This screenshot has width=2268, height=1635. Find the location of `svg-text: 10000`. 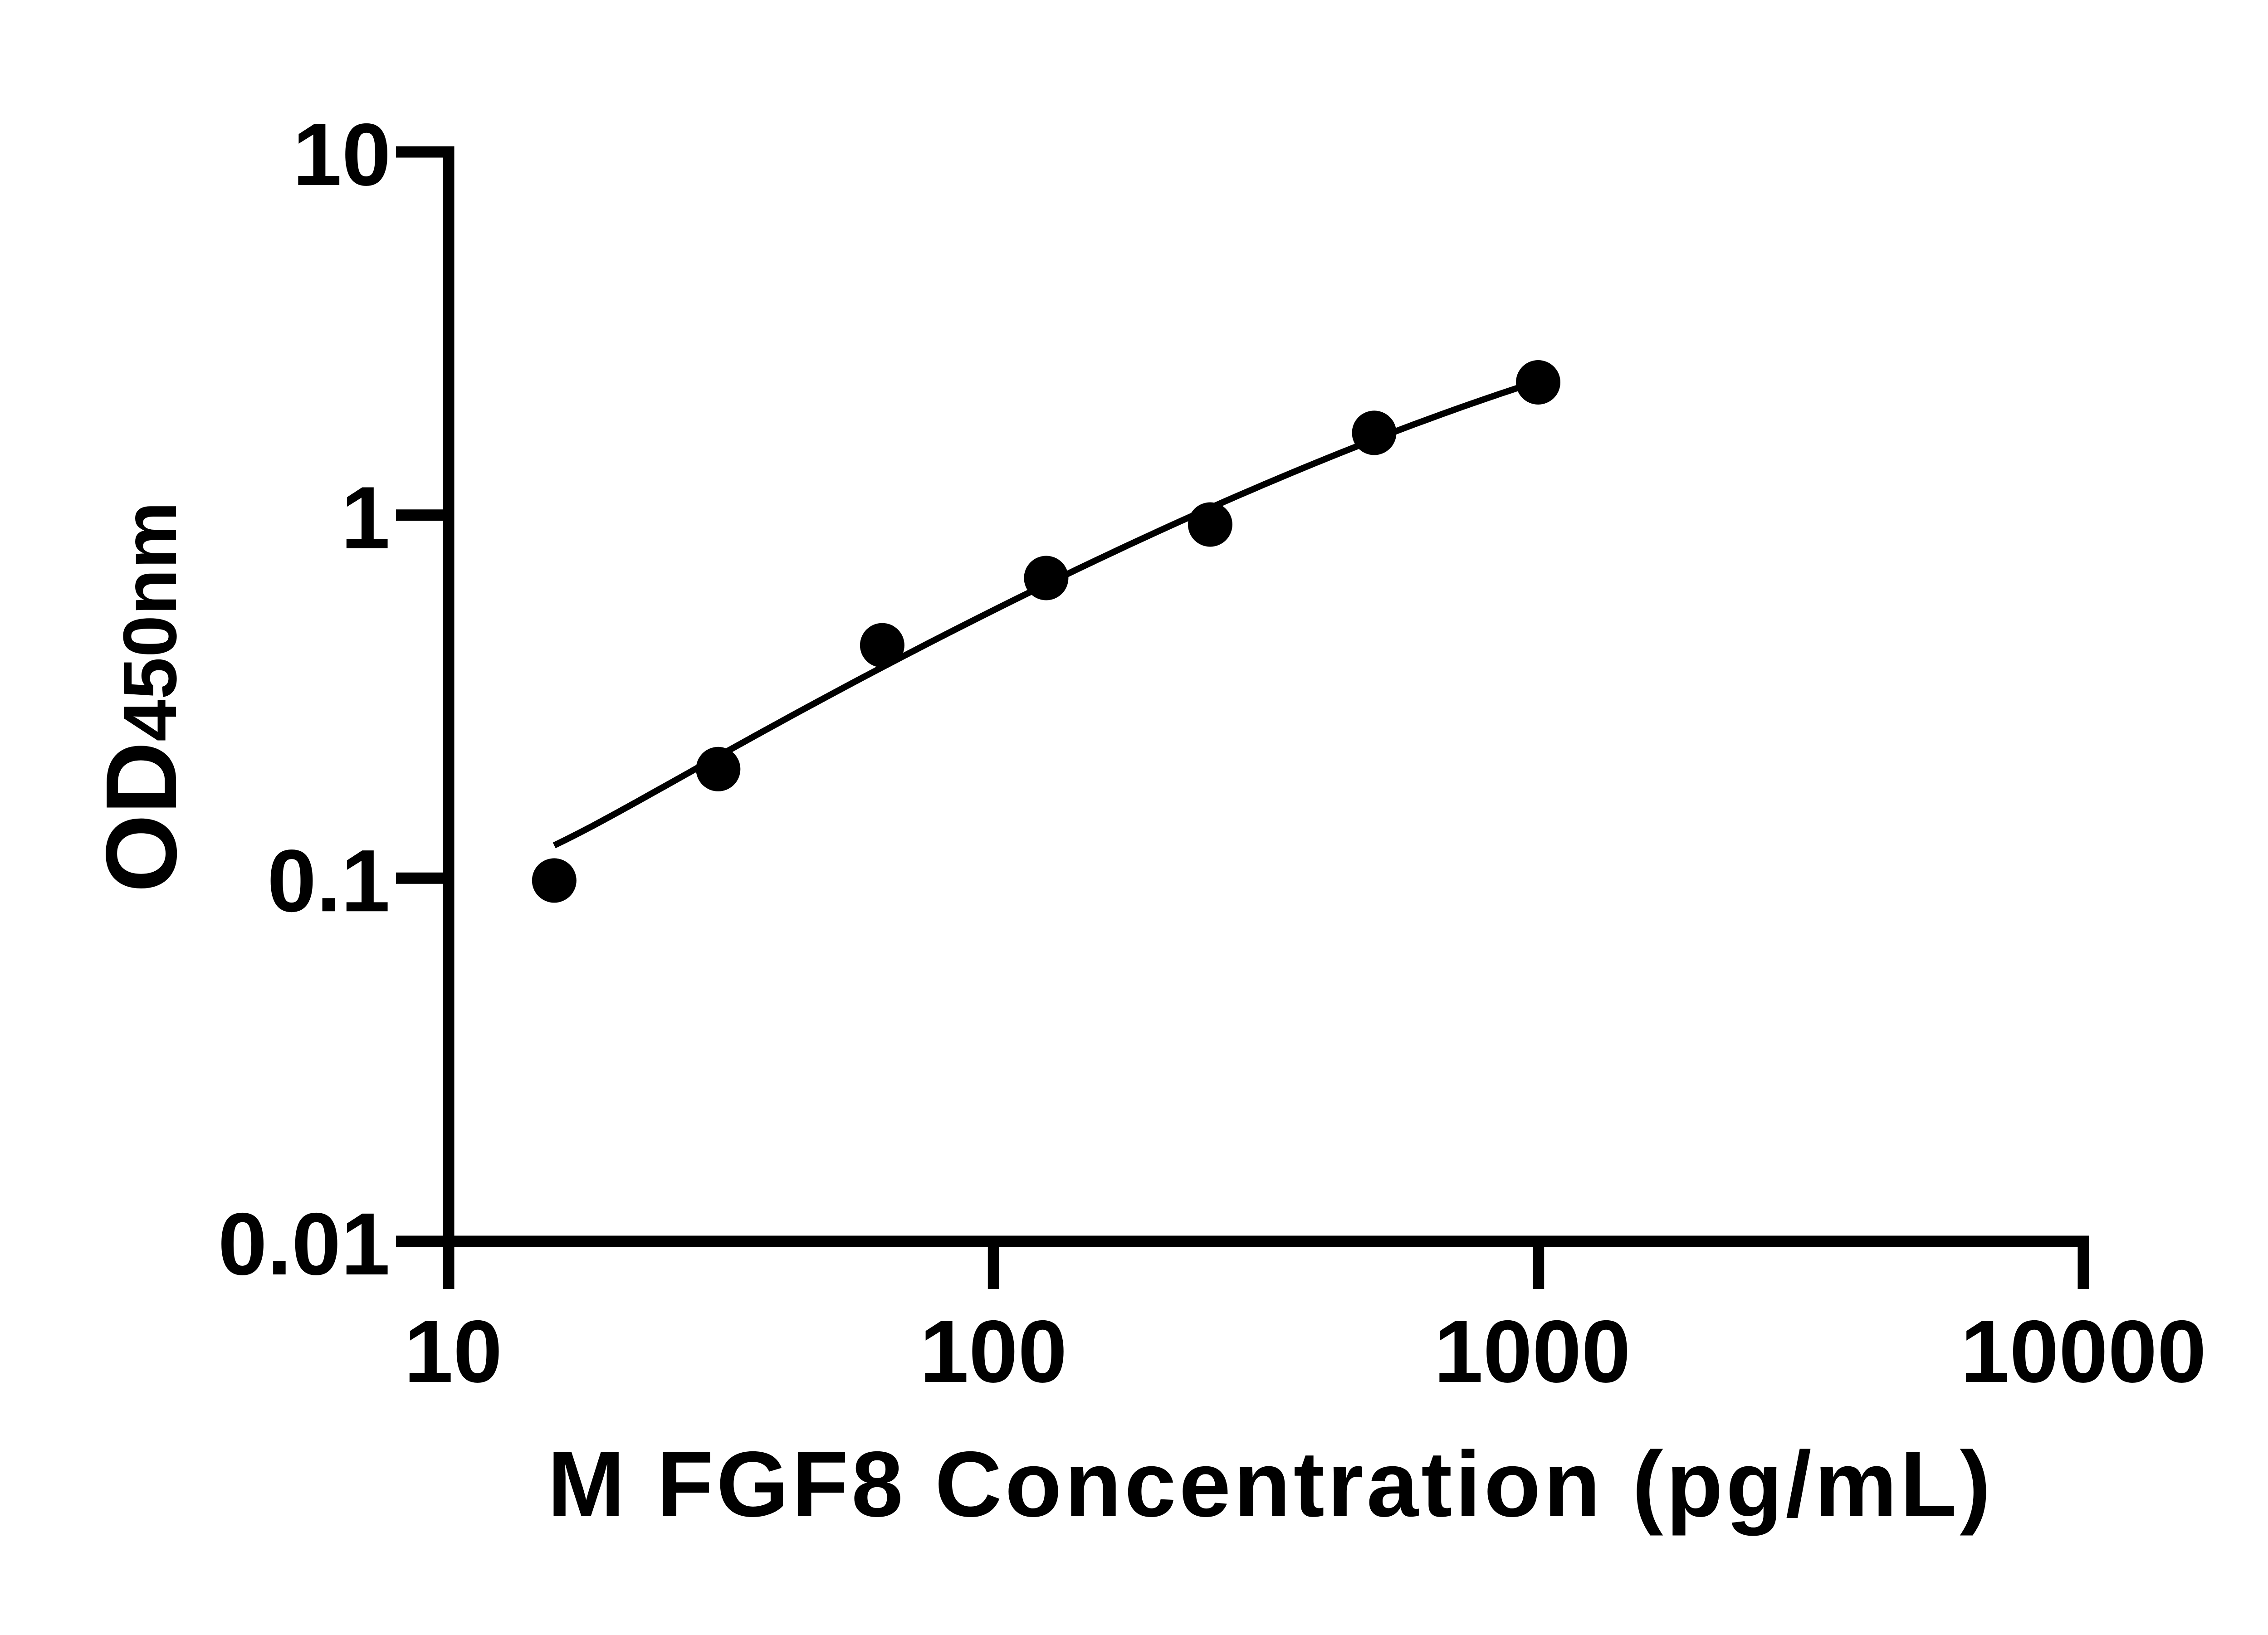

svg-text: 10000 is located at coordinates (2083, 1351).